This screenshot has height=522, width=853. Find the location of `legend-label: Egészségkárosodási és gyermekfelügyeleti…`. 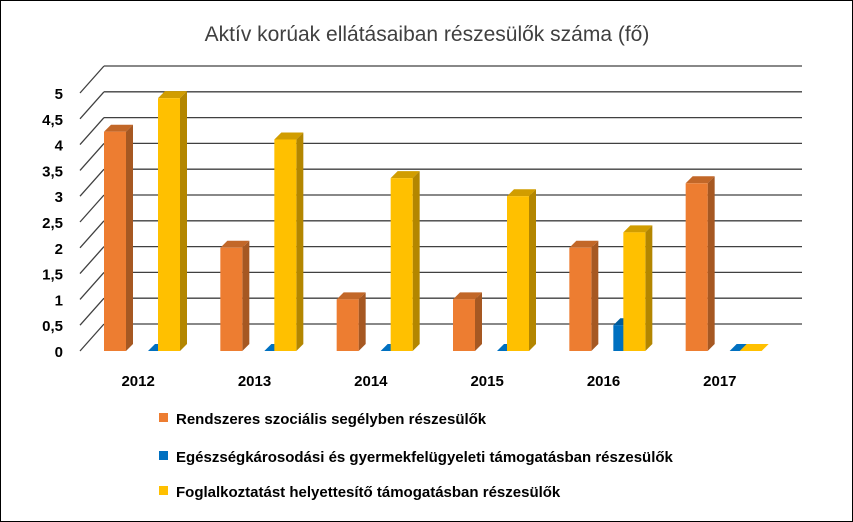

legend-label: Egészségkárosodási és gyermekfelügyeleti… is located at coordinates (425, 457).